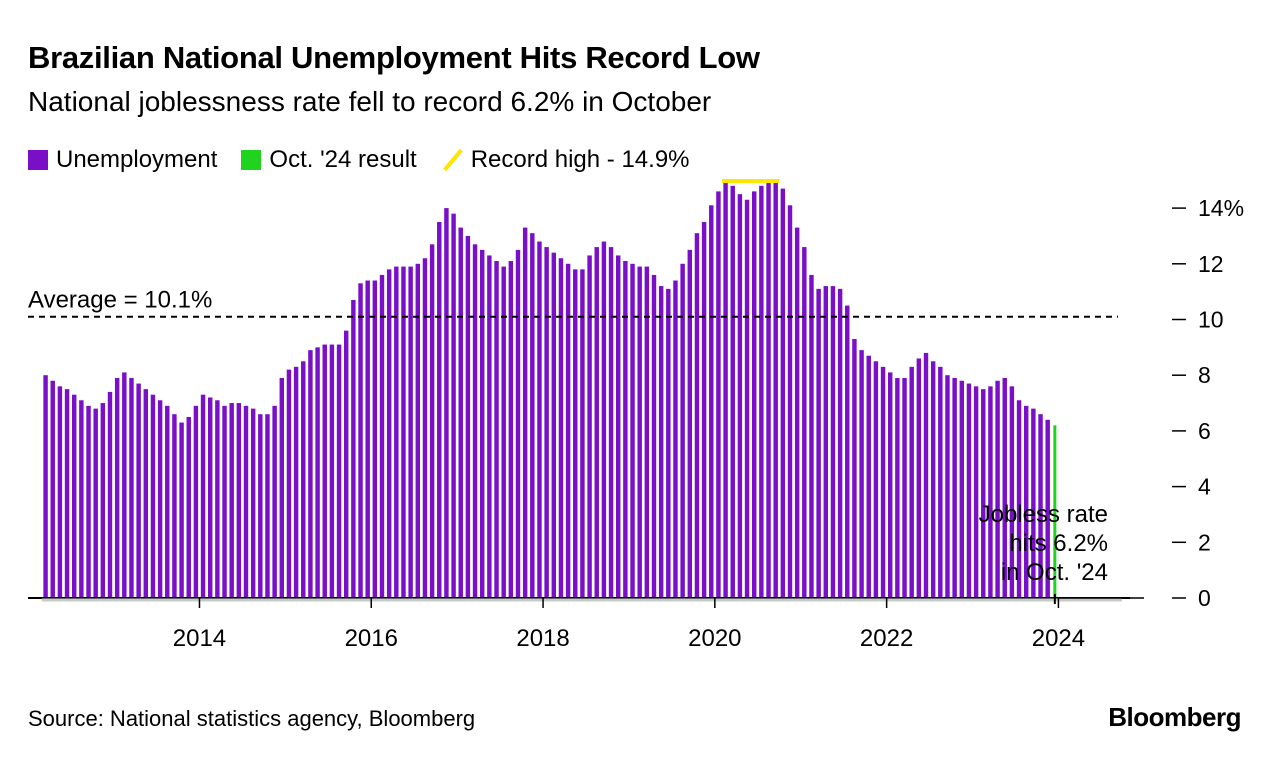 This screenshot has width=1279, height=760. Describe the element at coordinates (714, 638) in the screenshot. I see `x-tick-label: 2020` at that location.